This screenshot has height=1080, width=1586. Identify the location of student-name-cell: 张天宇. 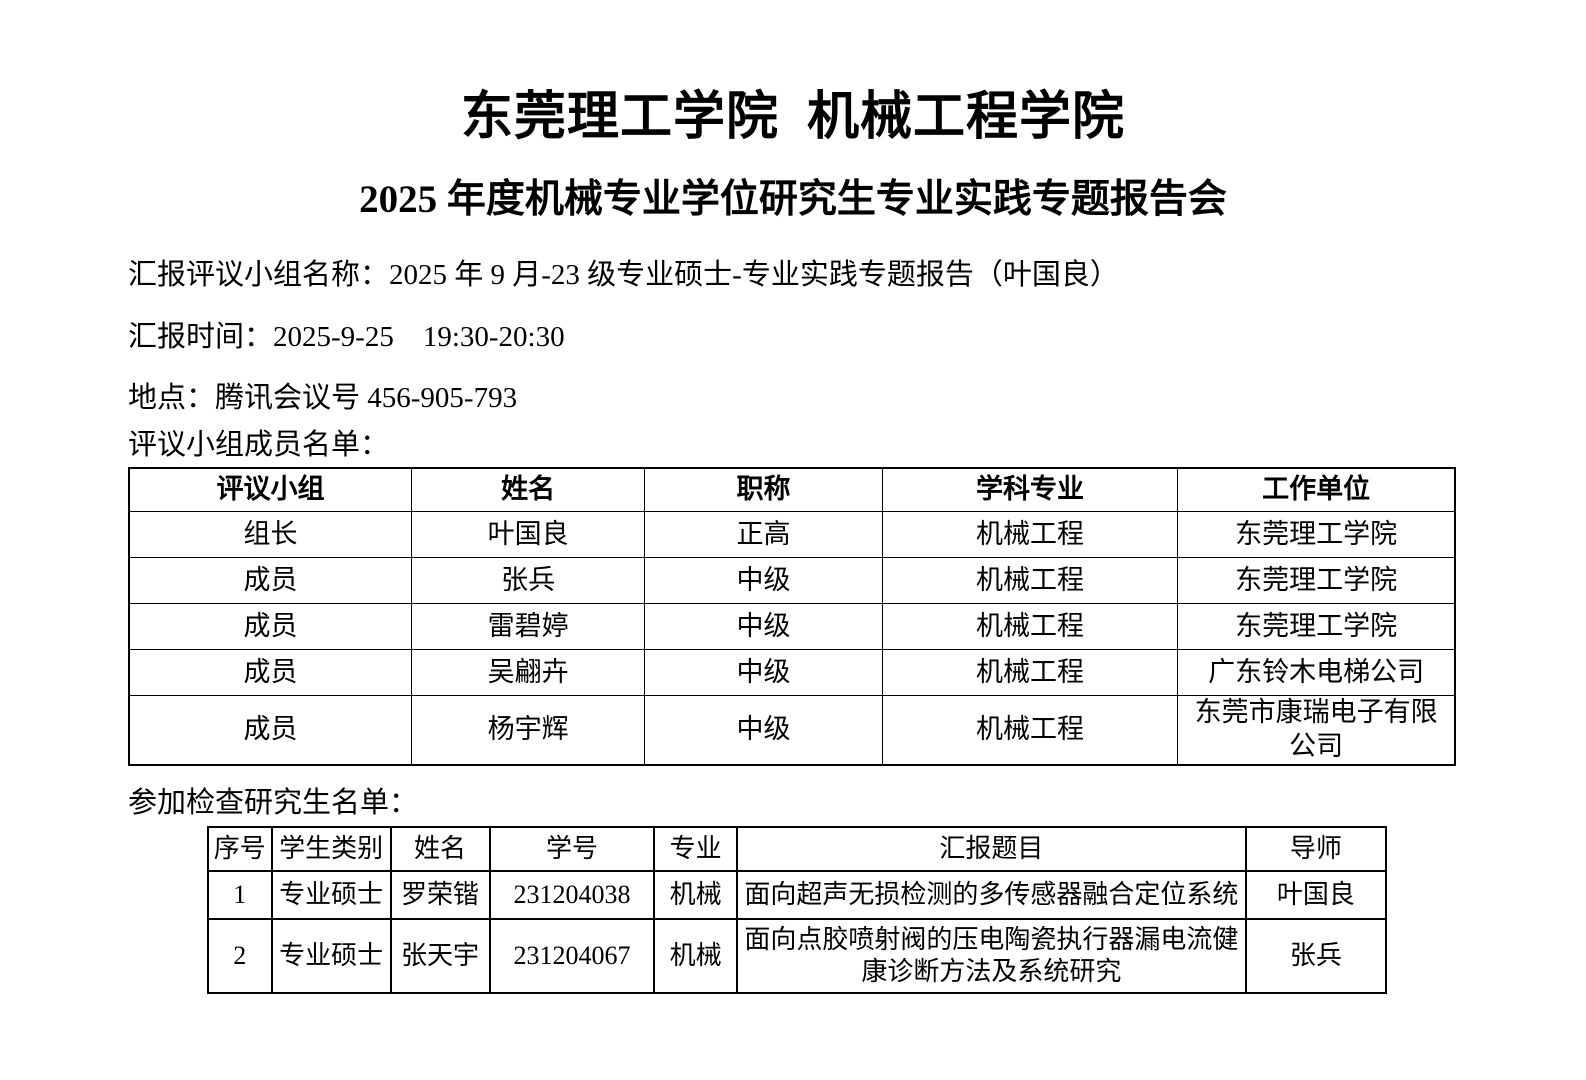
(440, 956).